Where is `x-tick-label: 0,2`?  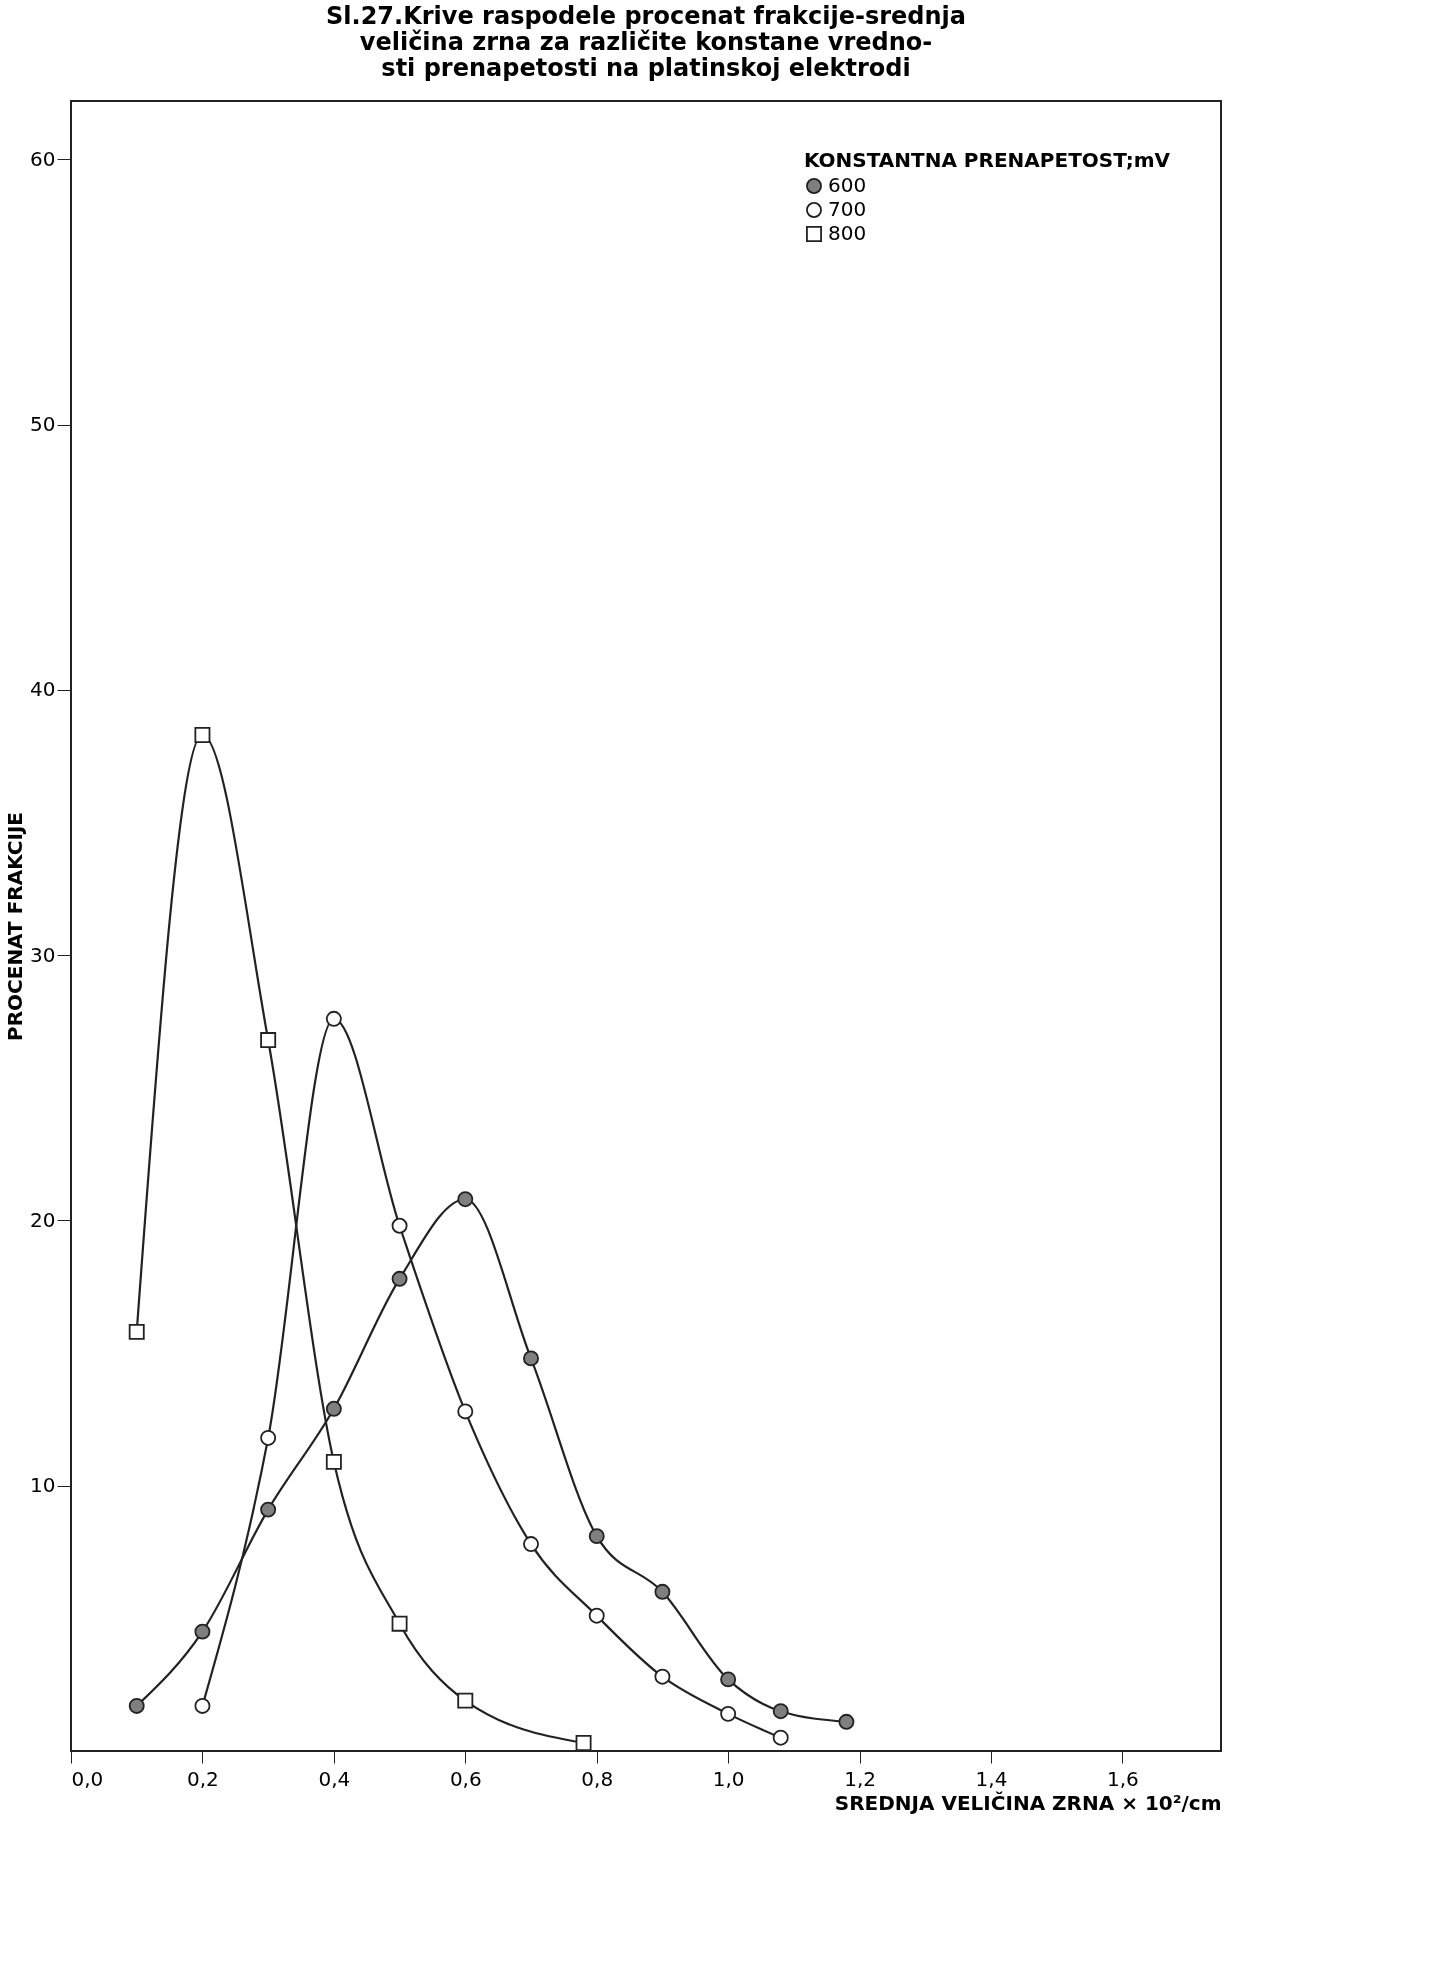
x-tick-label: 0,2 is located at coordinates (203, 1778).